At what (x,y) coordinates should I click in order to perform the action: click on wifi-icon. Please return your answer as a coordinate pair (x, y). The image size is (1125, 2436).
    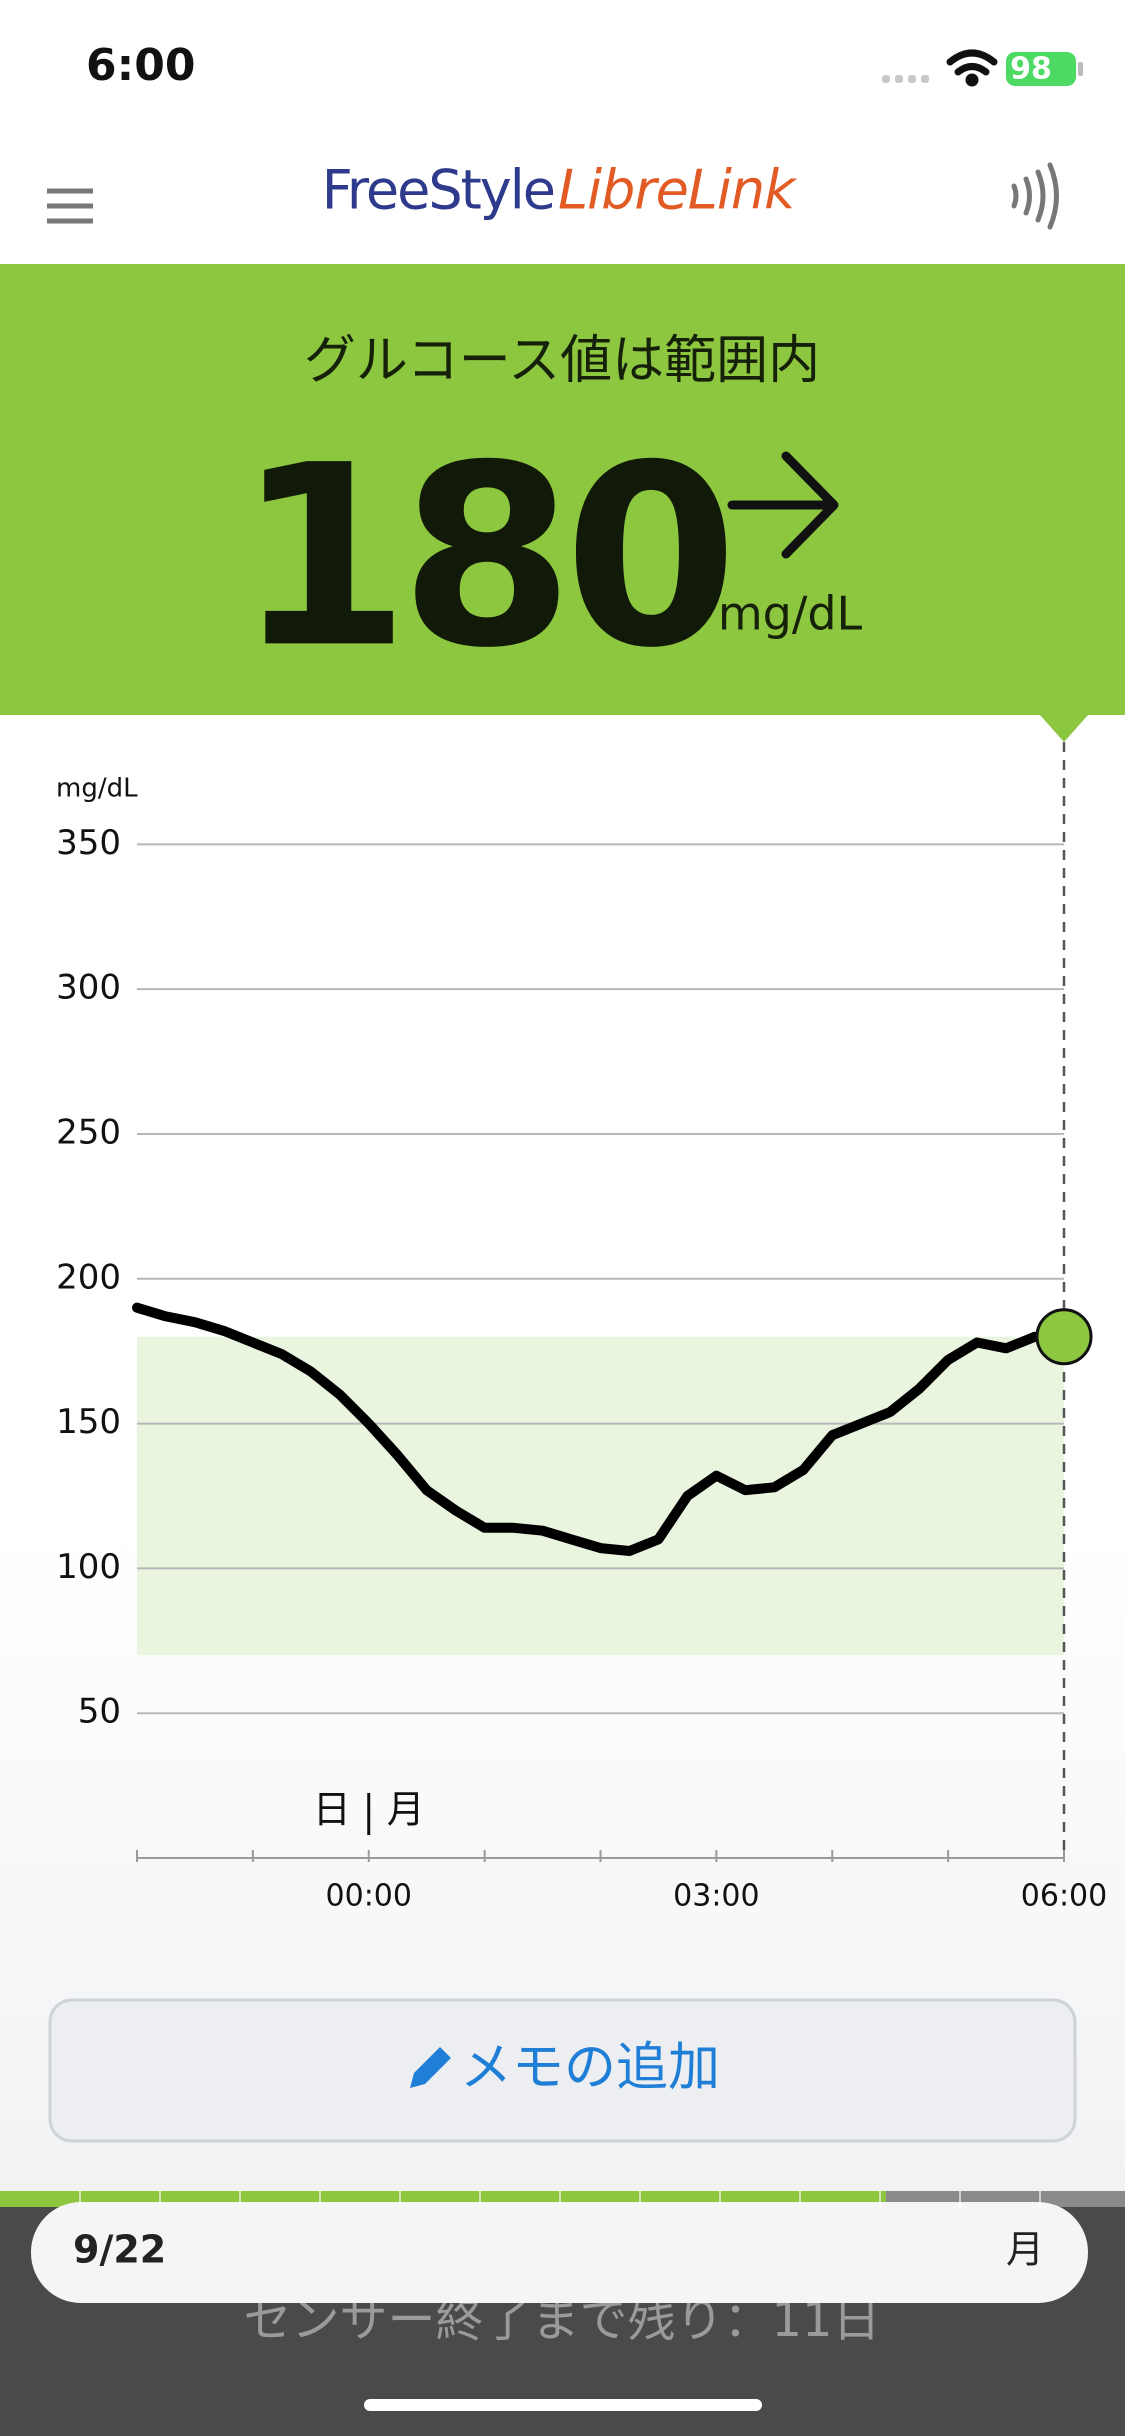
    Looking at the image, I should click on (972, 68).